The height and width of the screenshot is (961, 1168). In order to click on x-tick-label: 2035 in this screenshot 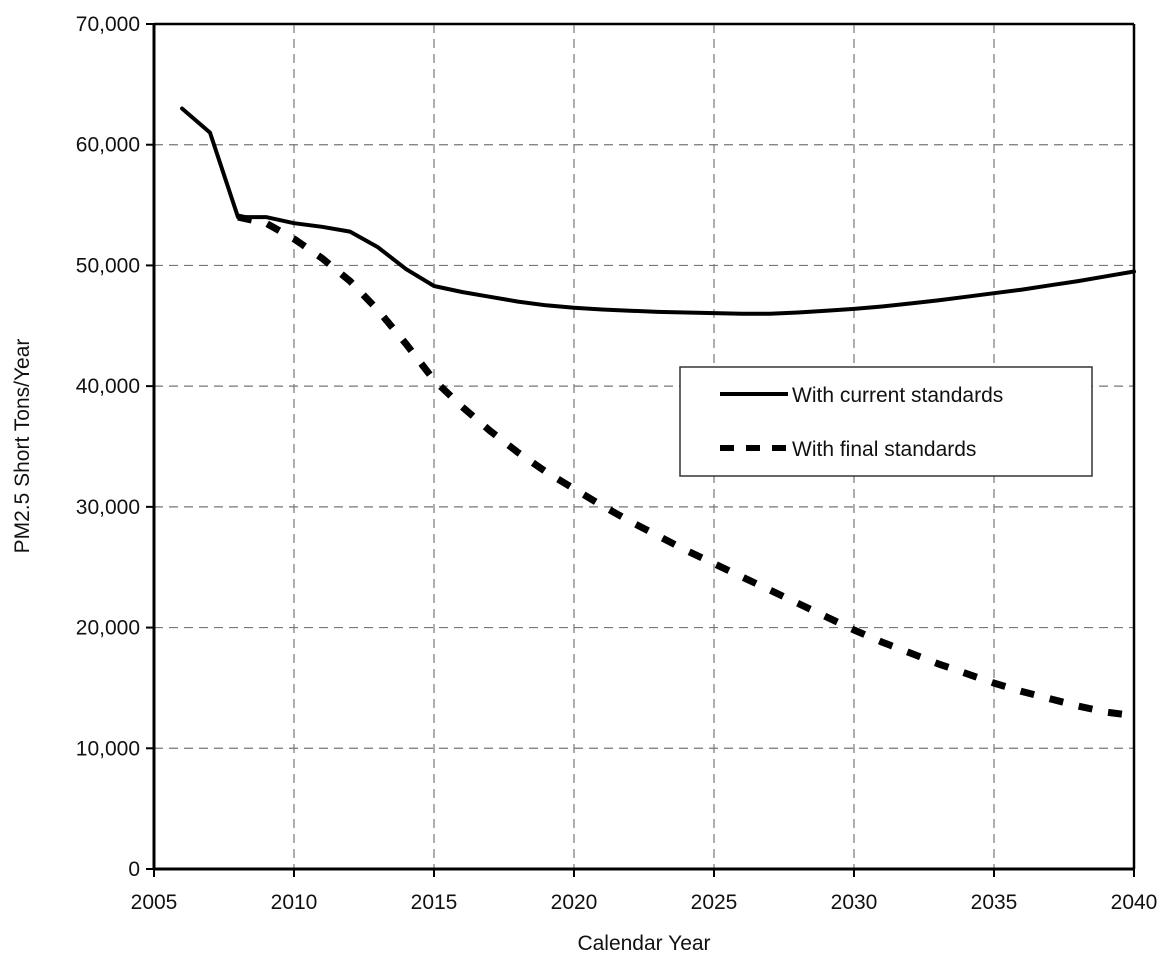, I will do `click(994, 902)`.